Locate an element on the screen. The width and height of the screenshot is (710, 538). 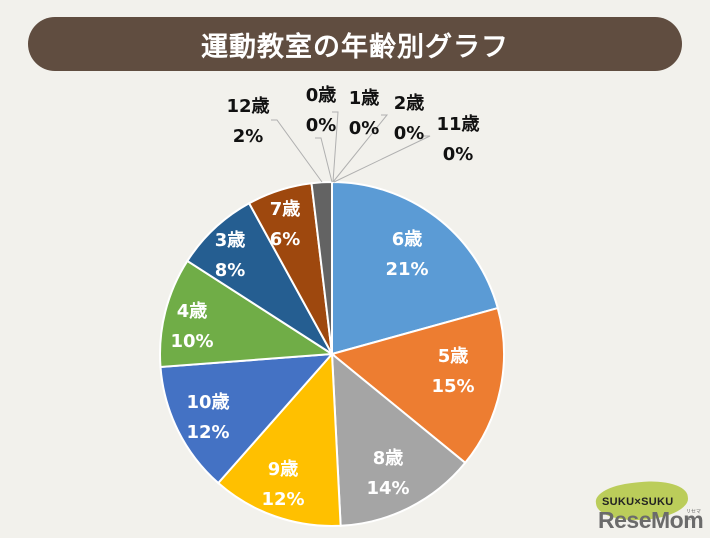
pie-slice-4歳 is located at coordinates (247, 314).